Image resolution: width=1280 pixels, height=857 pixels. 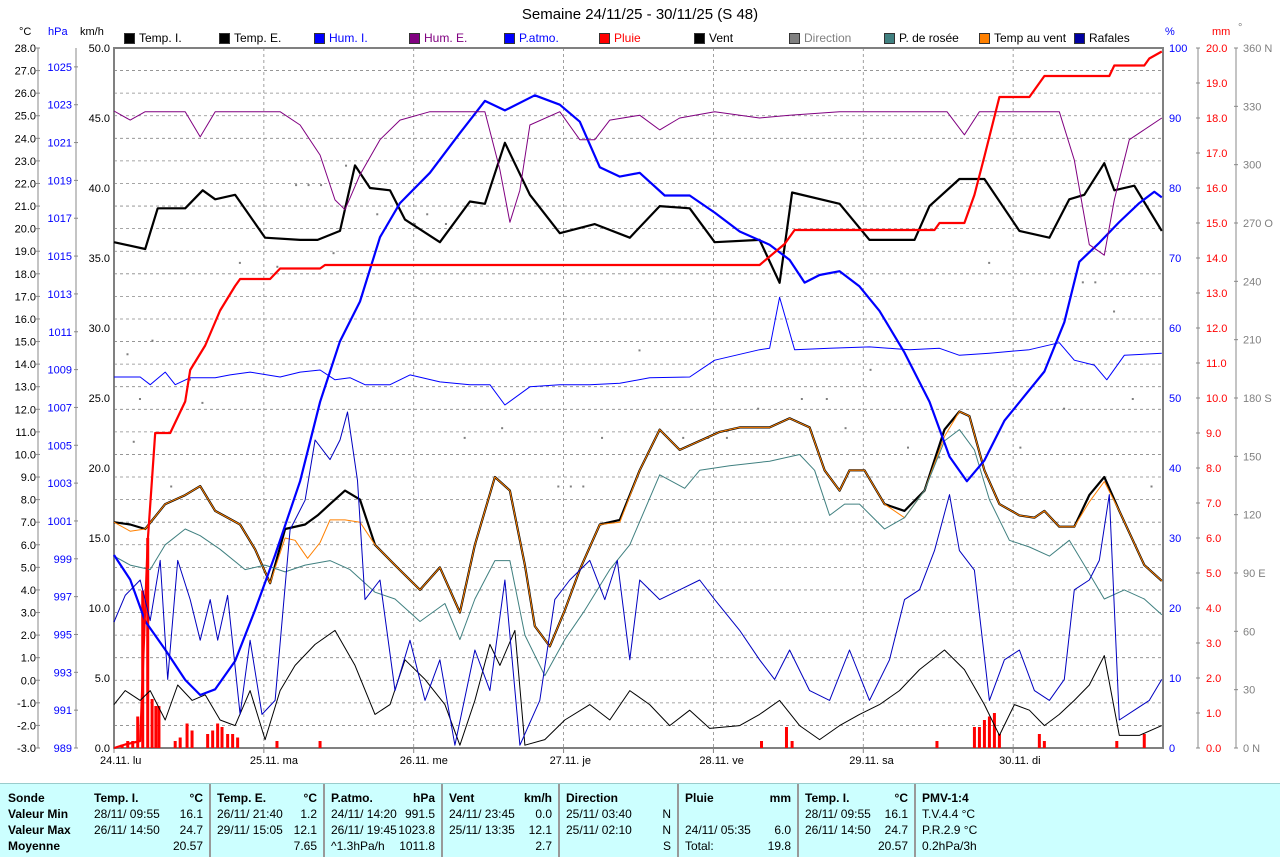 What do you see at coordinates (1097, 820) in the screenshot?
I see `pmv-column: PMV-1:4 T.V.4.4 °C P.R.2.9 °C 0.2hPa/3h` at bounding box center [1097, 820].